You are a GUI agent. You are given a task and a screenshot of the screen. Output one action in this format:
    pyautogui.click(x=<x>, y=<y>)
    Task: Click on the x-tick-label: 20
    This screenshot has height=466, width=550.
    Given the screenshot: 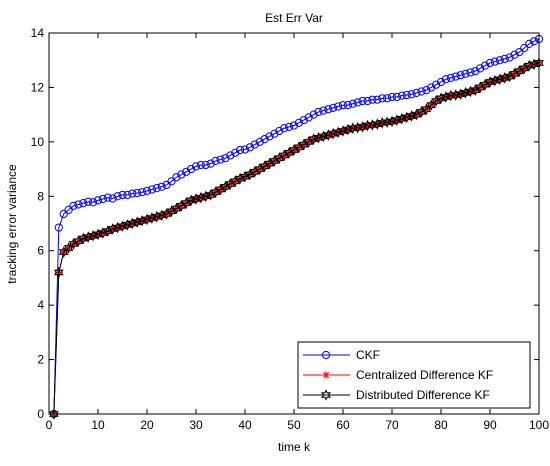 What is the action you would take?
    pyautogui.click(x=147, y=425)
    